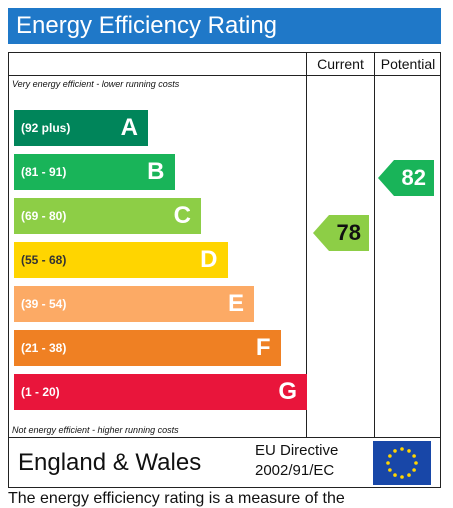 The width and height of the screenshot is (453, 508). What do you see at coordinates (413, 177) in the screenshot?
I see `potential-rating-value: 82` at bounding box center [413, 177].